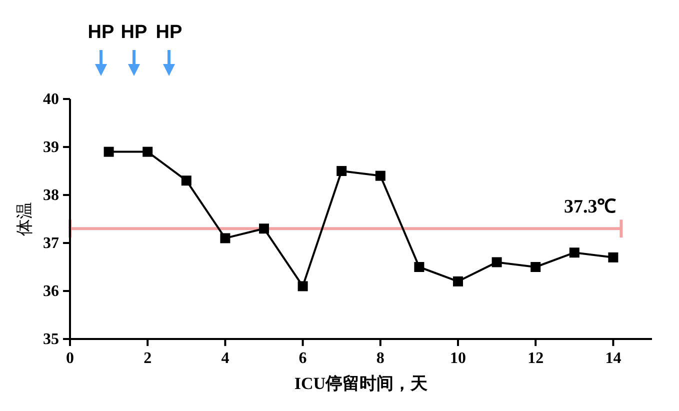 The width and height of the screenshot is (679, 411). What do you see at coordinates (51, 195) in the screenshot?
I see `y-tick-label: 38` at bounding box center [51, 195].